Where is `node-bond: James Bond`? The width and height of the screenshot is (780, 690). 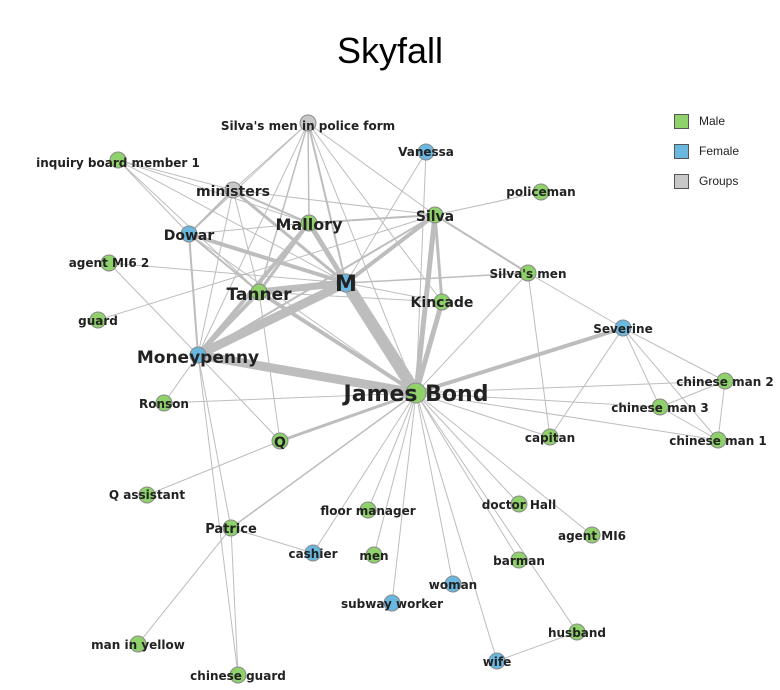 node-bond: James Bond is located at coordinates (415, 394).